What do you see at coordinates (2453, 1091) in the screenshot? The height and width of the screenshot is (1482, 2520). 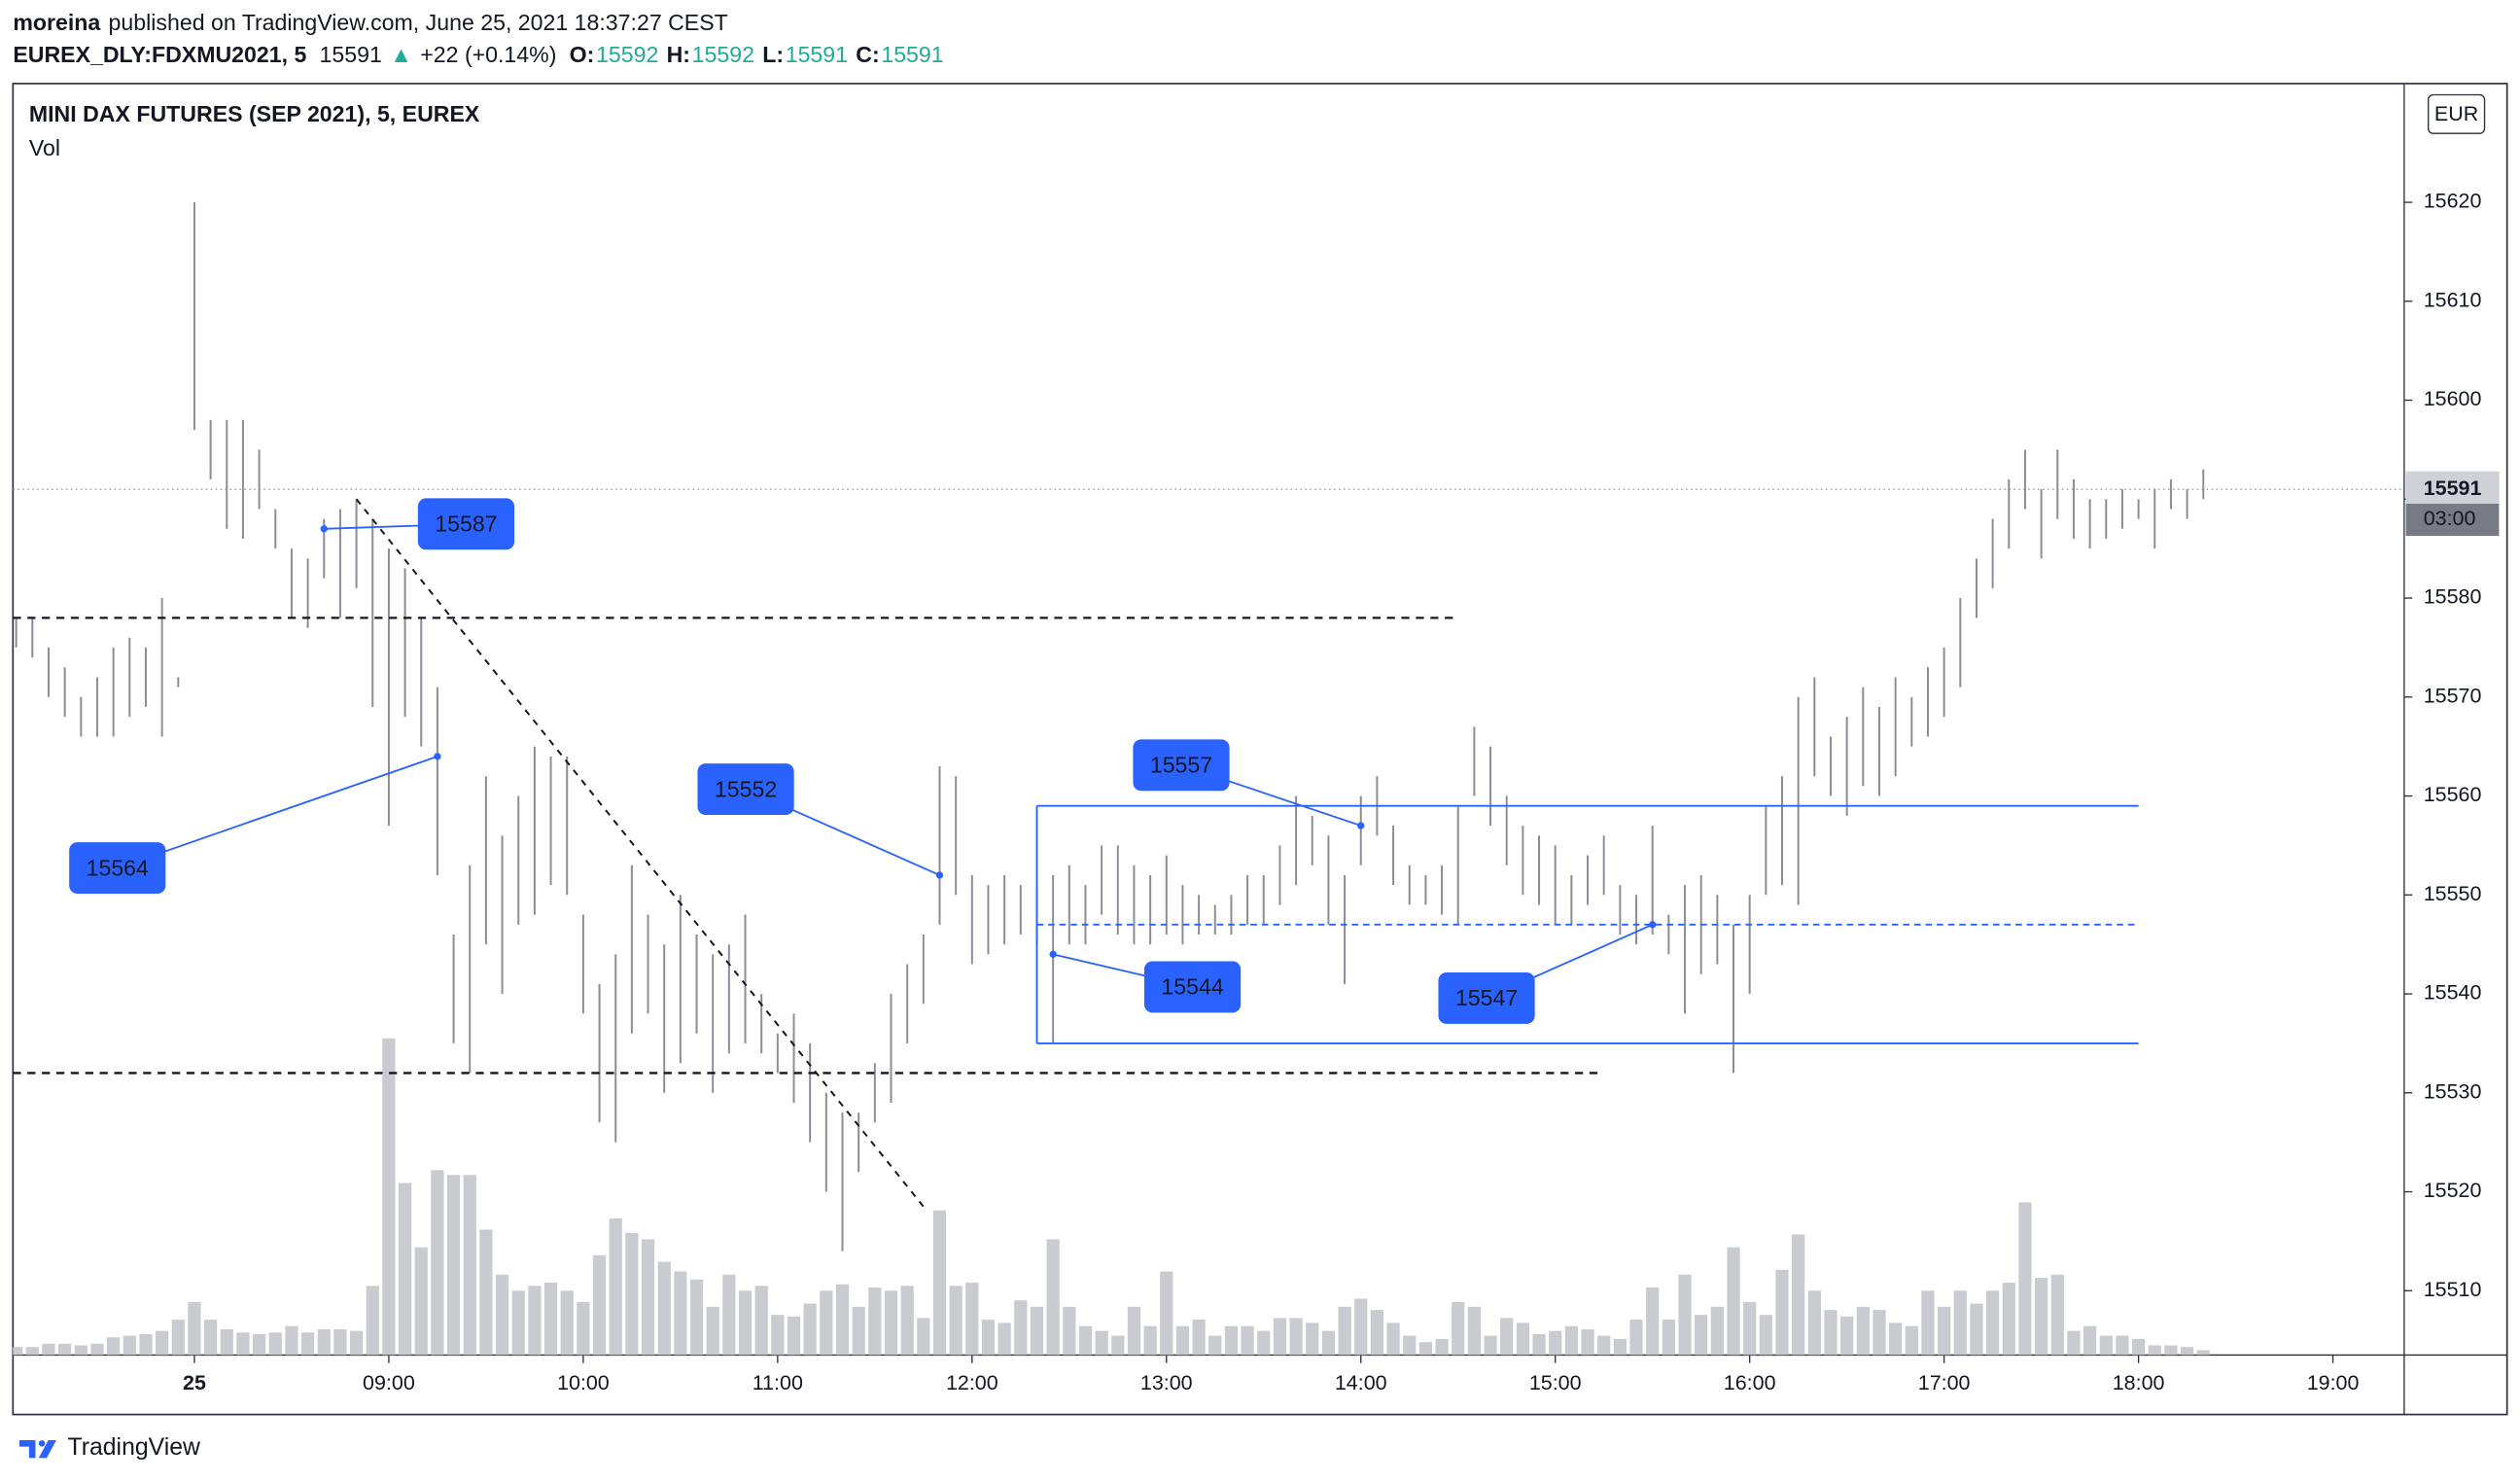 I see `y-tick-label: 15530` at bounding box center [2453, 1091].